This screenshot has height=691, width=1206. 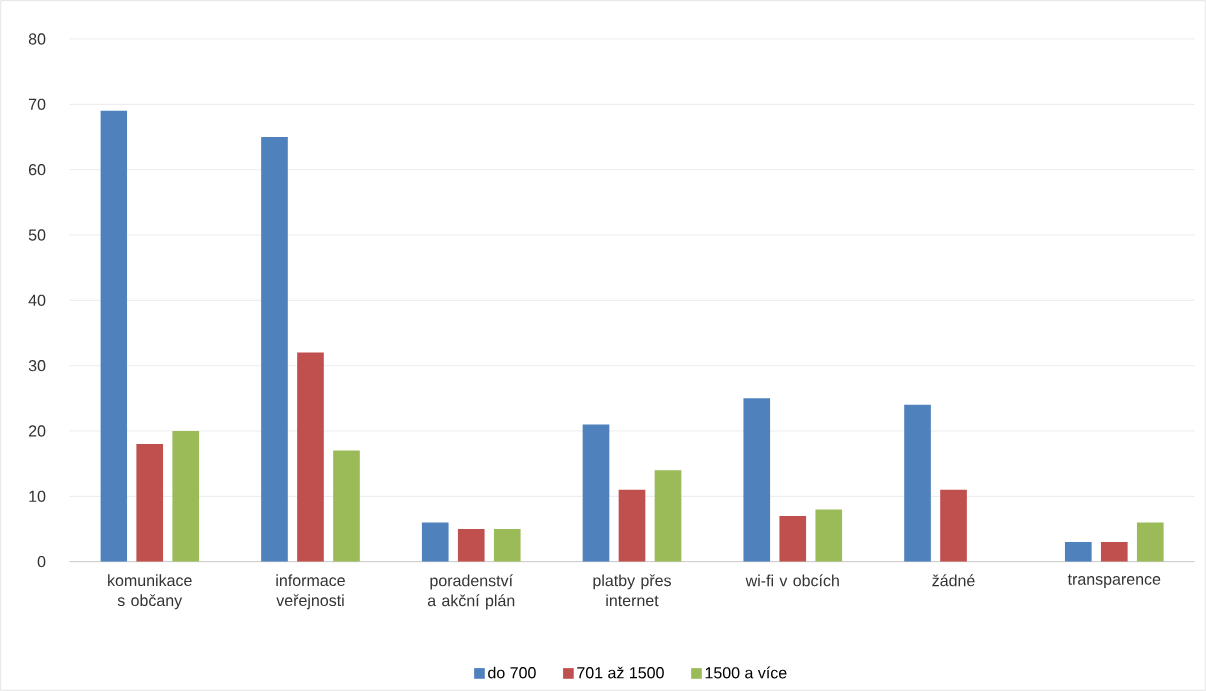 I want to click on x-tick-label: platby přes internet, so click(x=632, y=590).